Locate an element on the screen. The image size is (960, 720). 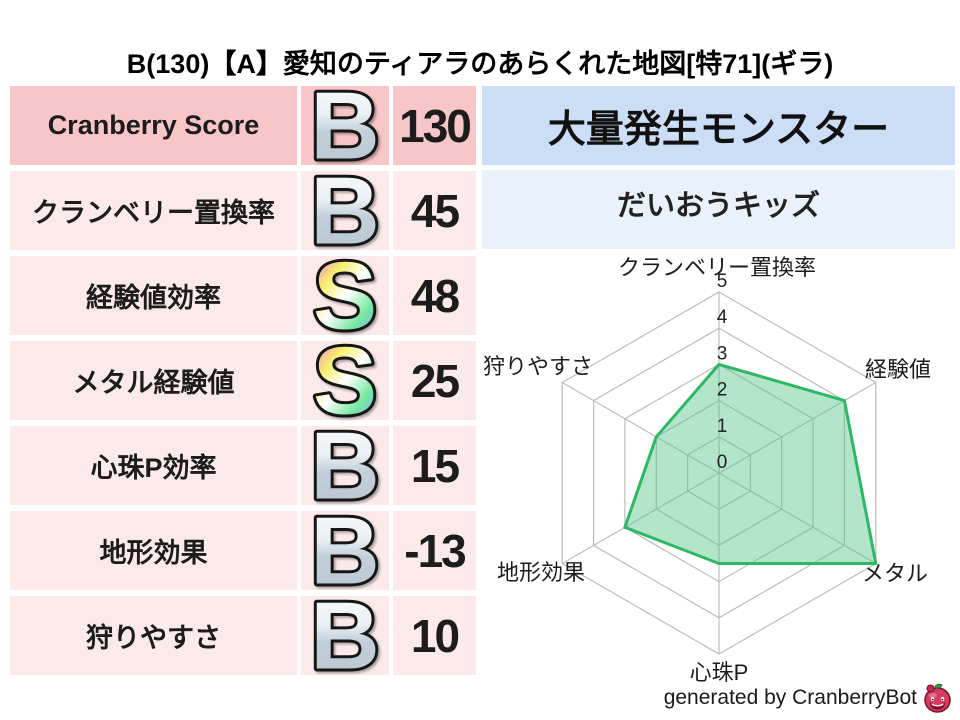
cranberry-bot-icon is located at coordinates (937, 698).